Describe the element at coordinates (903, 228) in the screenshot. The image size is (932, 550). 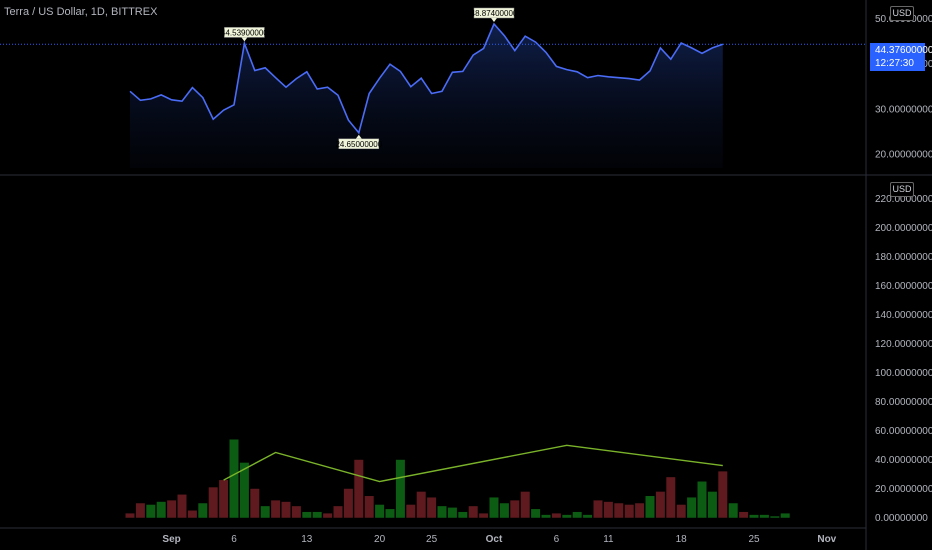
I see `volume-axis-tick: 200.00000000` at that location.